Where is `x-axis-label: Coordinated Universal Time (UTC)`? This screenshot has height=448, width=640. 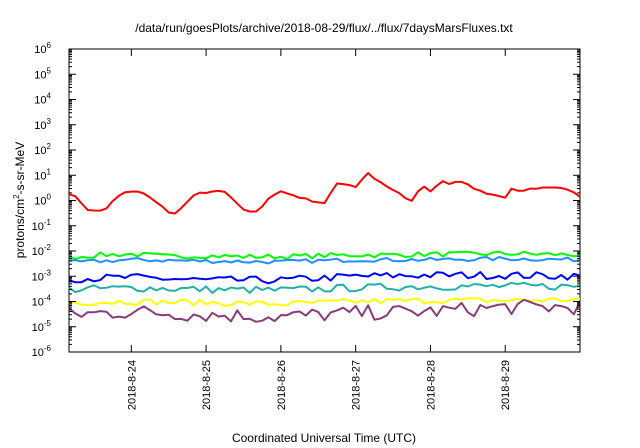
x-axis-label: Coordinated Universal Time (UTC) is located at coordinates (324, 438).